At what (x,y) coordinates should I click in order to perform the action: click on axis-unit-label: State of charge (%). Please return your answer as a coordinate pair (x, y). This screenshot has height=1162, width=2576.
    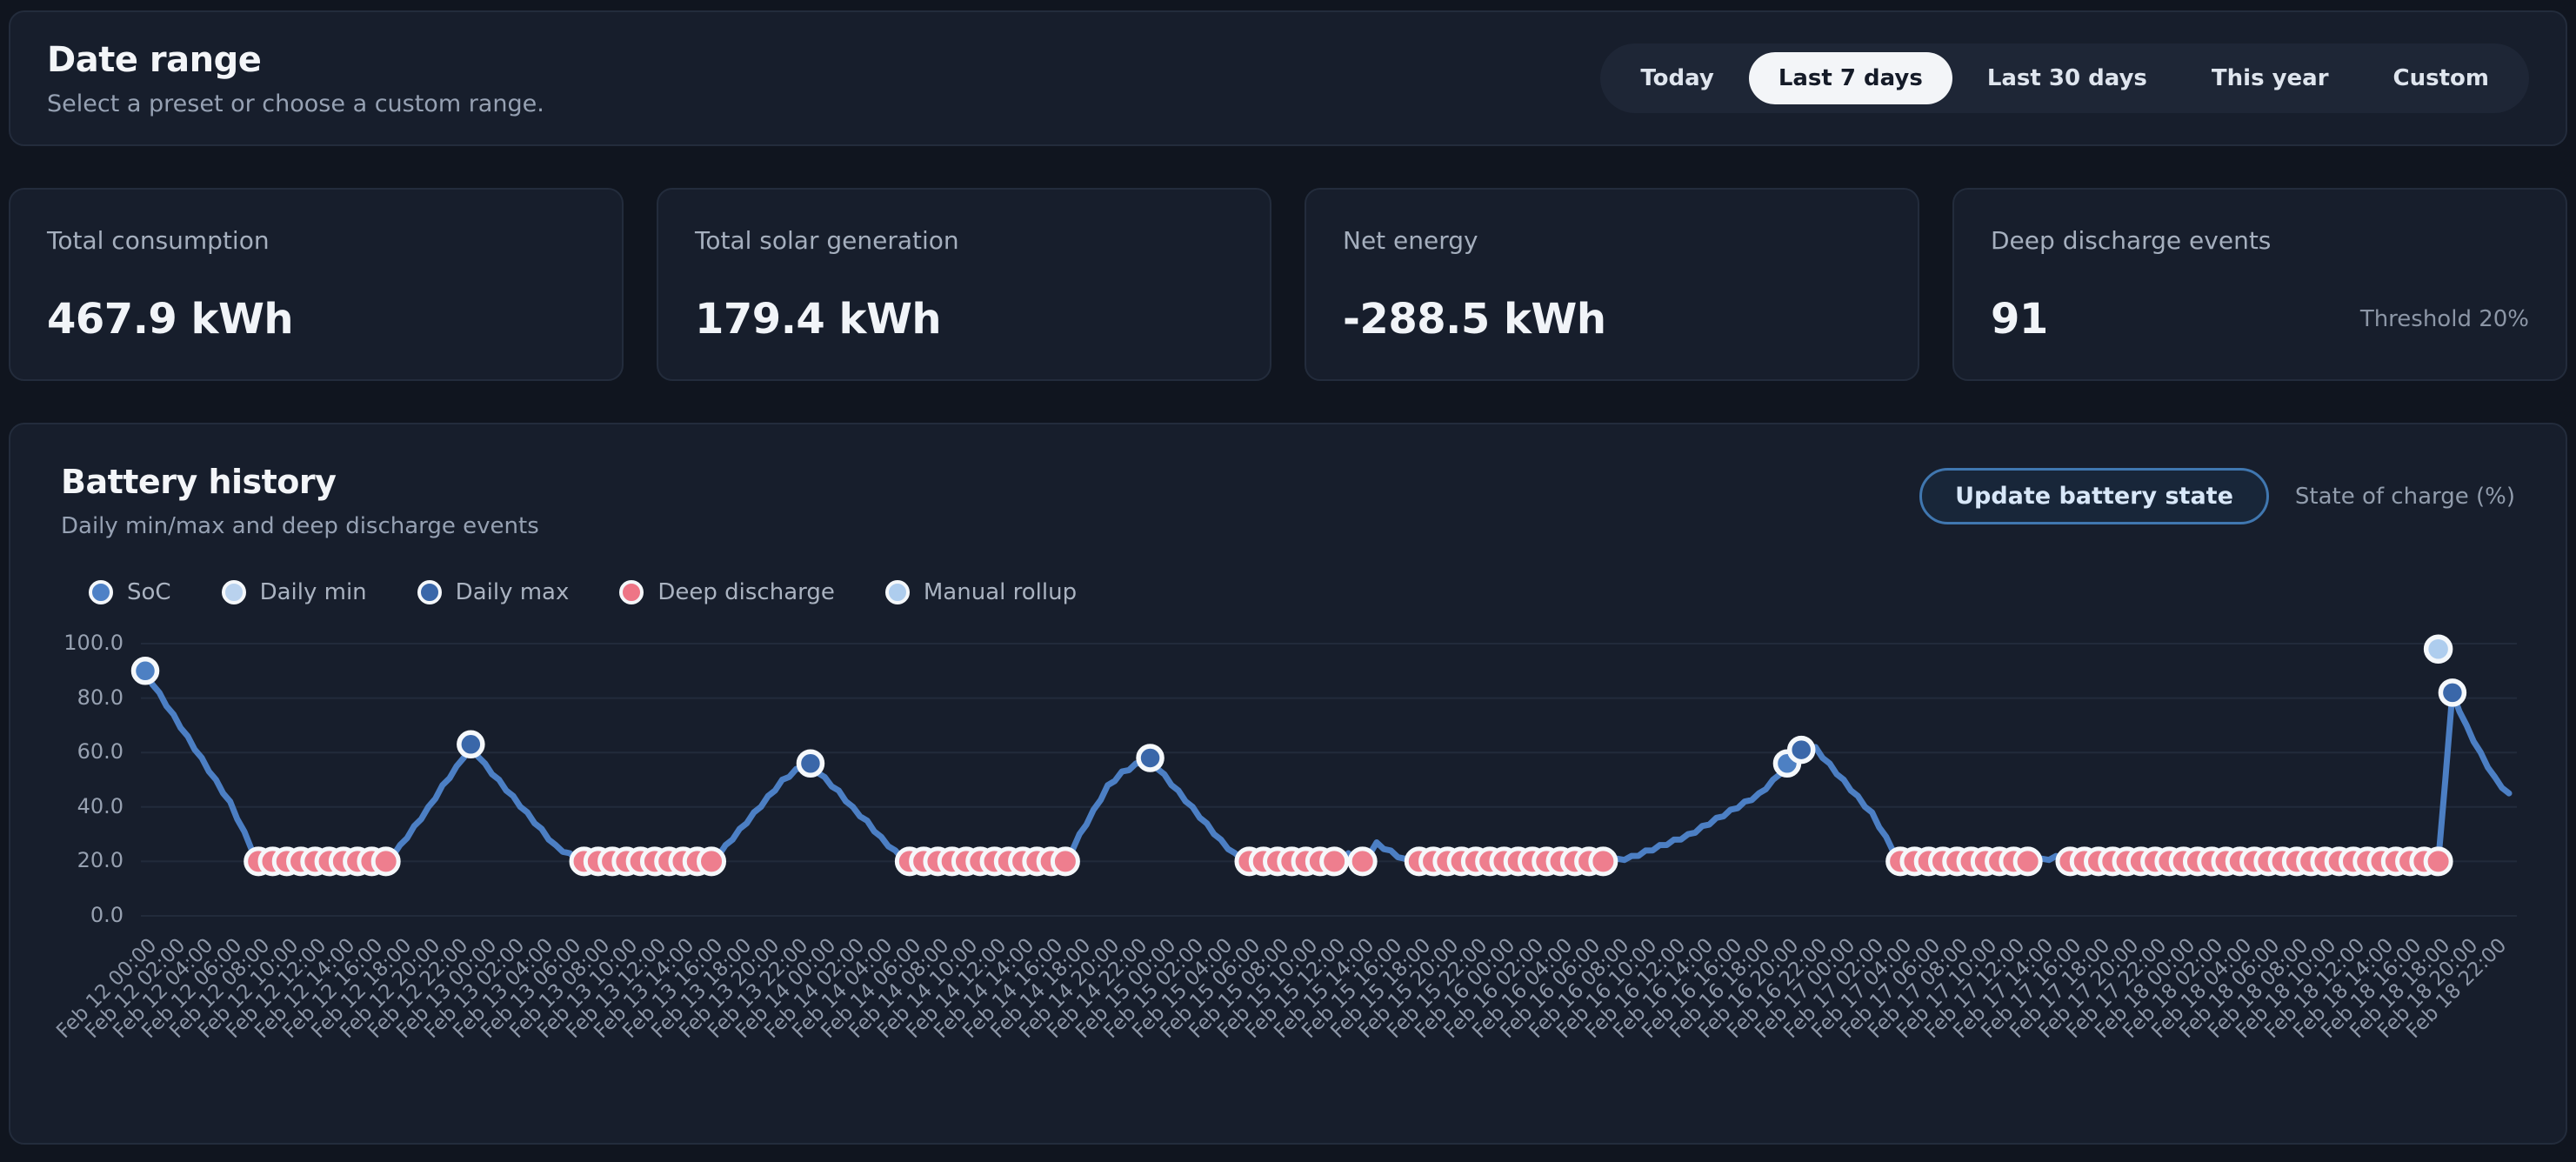
    Looking at the image, I should click on (2404, 496).